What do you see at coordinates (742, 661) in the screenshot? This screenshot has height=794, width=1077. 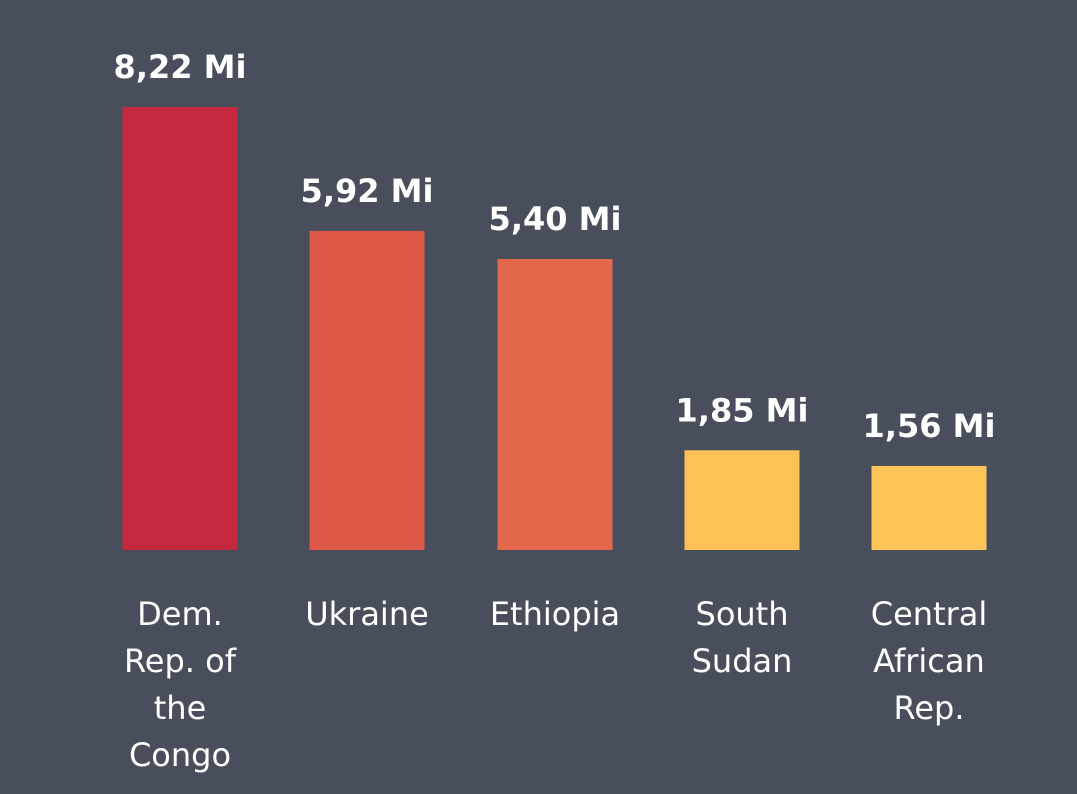 I see `category-label-line: Sudan` at bounding box center [742, 661].